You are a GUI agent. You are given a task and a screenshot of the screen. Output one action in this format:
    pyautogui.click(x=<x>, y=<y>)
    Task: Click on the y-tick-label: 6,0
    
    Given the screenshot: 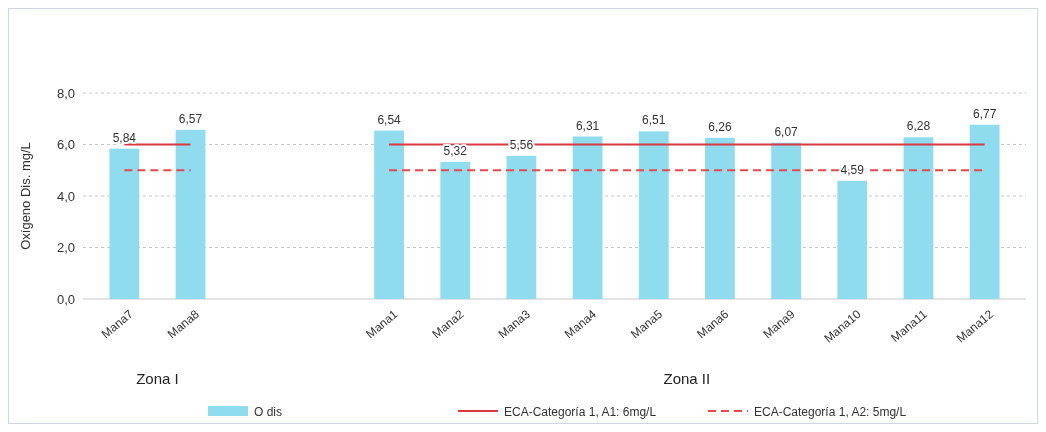 What is the action you would take?
    pyautogui.click(x=65, y=145)
    